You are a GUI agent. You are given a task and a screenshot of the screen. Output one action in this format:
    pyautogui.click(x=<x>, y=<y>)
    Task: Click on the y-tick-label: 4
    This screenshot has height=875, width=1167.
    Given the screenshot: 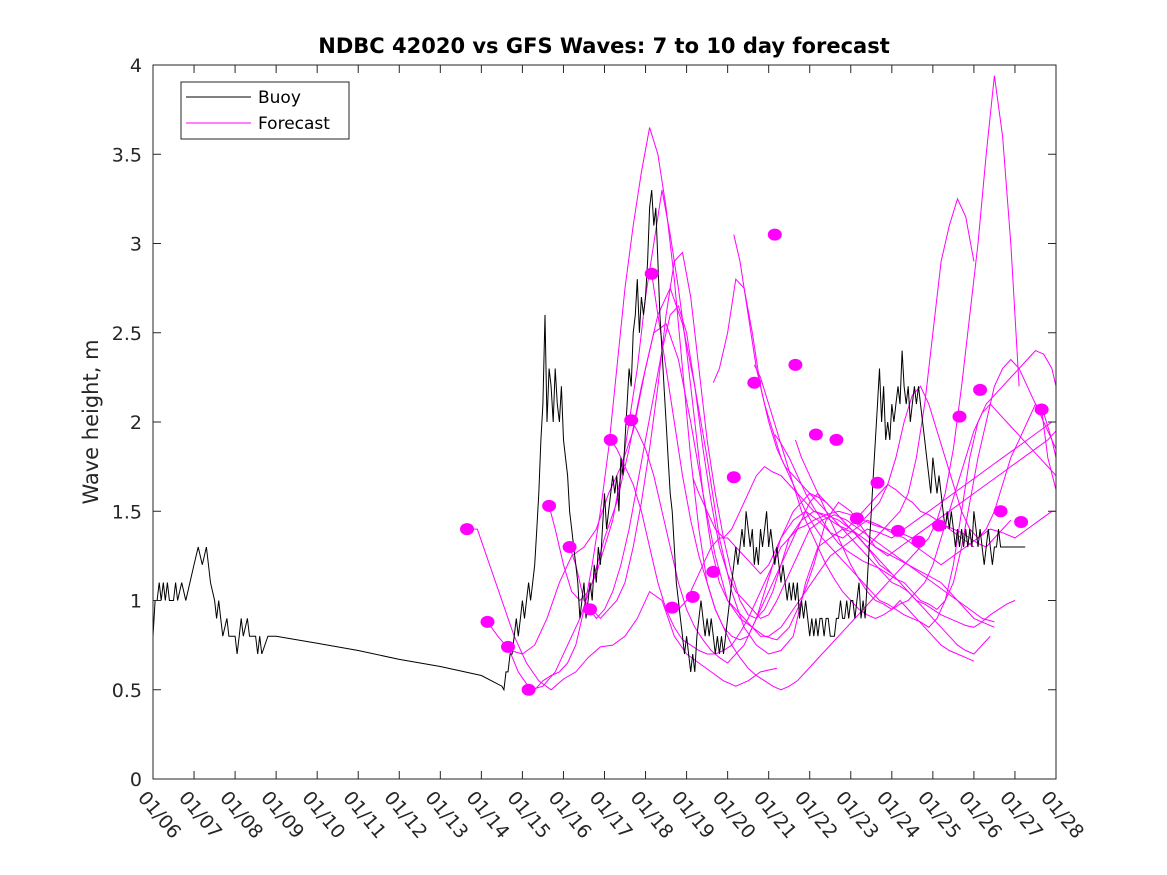 What is the action you would take?
    pyautogui.click(x=136, y=66)
    